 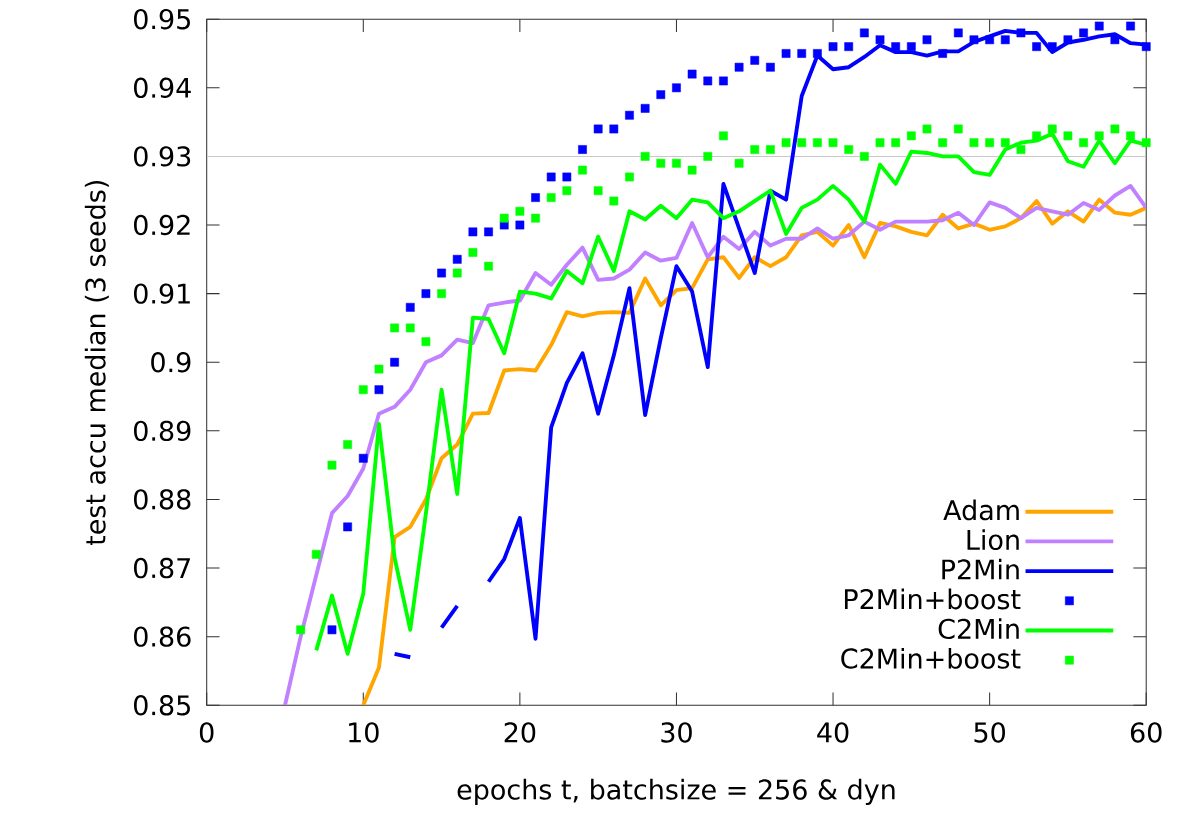 What do you see at coordinates (676, 791) in the screenshot?
I see `x-axis-title: epochs t, batchsize = 256 & dyn` at bounding box center [676, 791].